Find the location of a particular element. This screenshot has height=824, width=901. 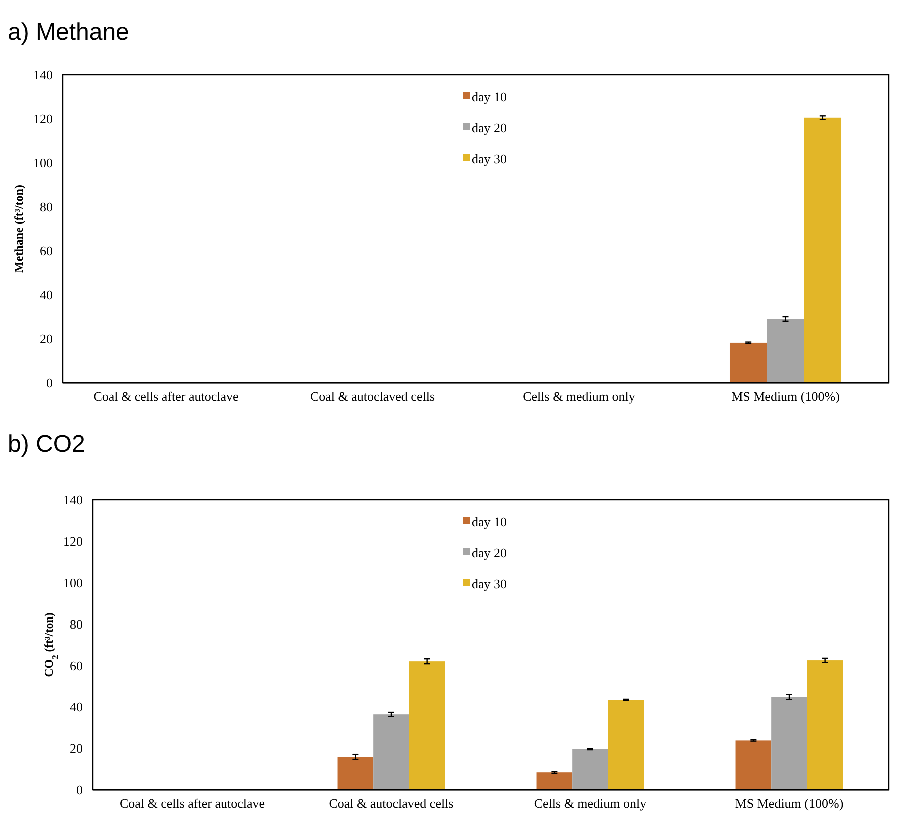

y-axis-title: Methane (ft³/ton) is located at coordinates (19, 229).